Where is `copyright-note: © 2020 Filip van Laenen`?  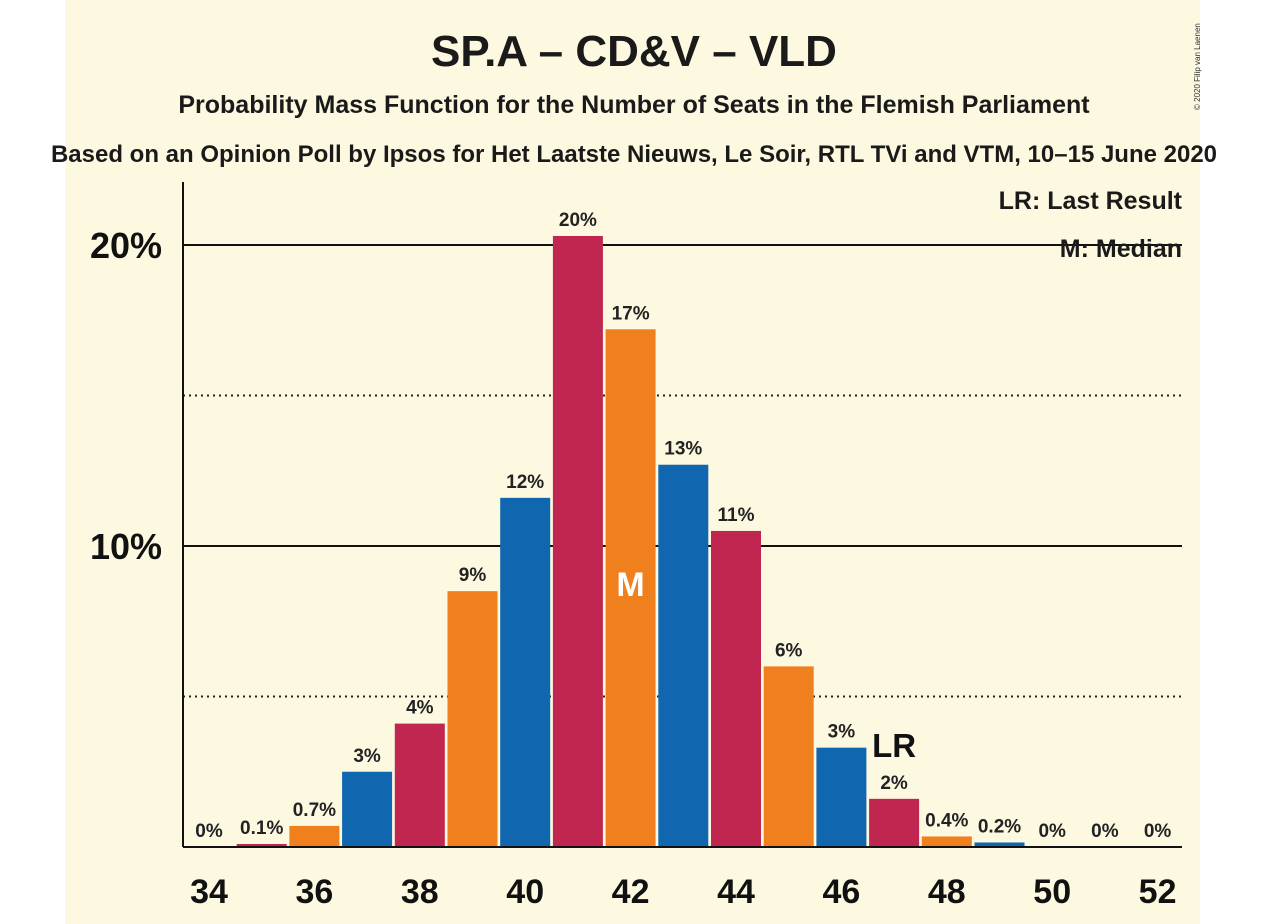 copyright-note: © 2020 Filip van Laenen is located at coordinates (1197, 66).